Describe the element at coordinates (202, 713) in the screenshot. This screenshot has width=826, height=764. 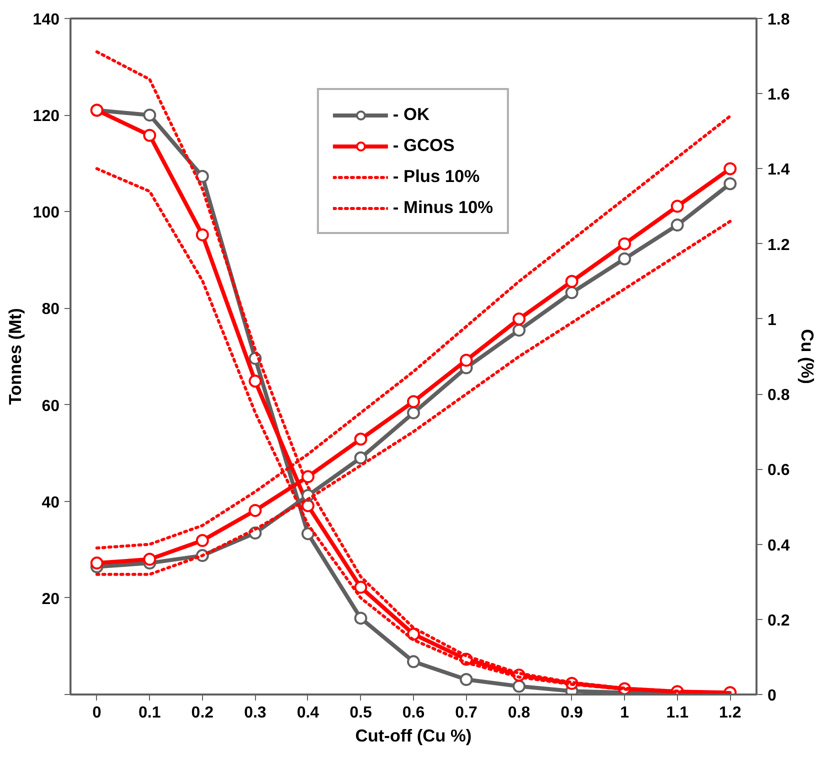
I see `x-tick-label: 0.2` at that location.